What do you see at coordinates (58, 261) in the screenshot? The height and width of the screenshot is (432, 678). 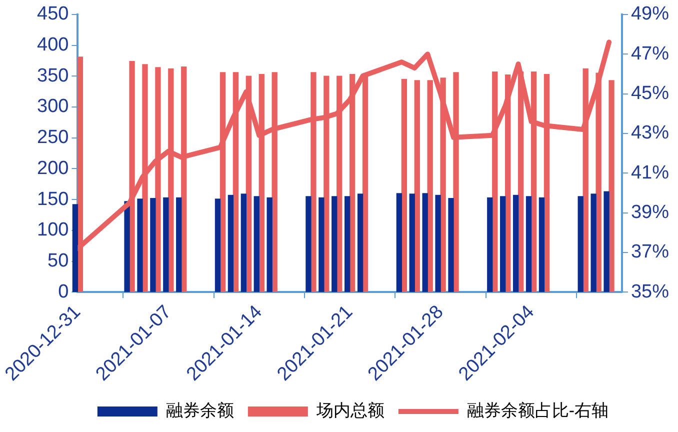 I see `y-tick-label: 50` at bounding box center [58, 261].